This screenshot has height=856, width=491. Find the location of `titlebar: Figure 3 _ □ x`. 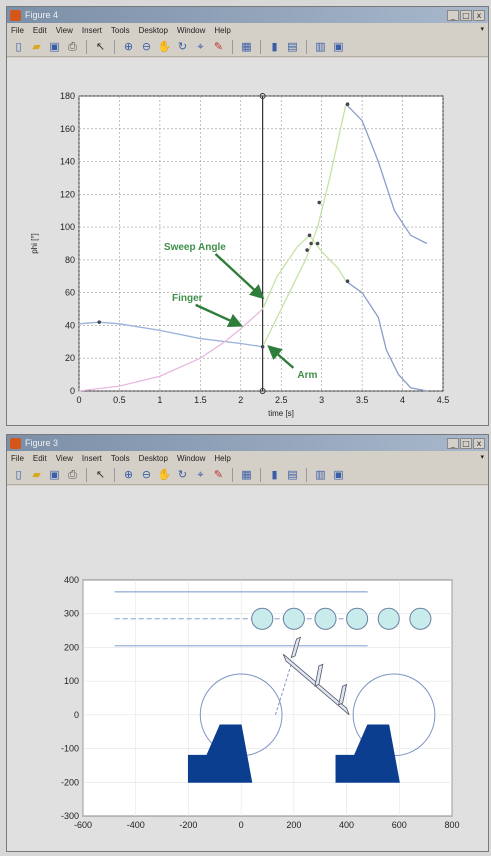

titlebar: Figure 3 _ □ x is located at coordinates (247, 443).